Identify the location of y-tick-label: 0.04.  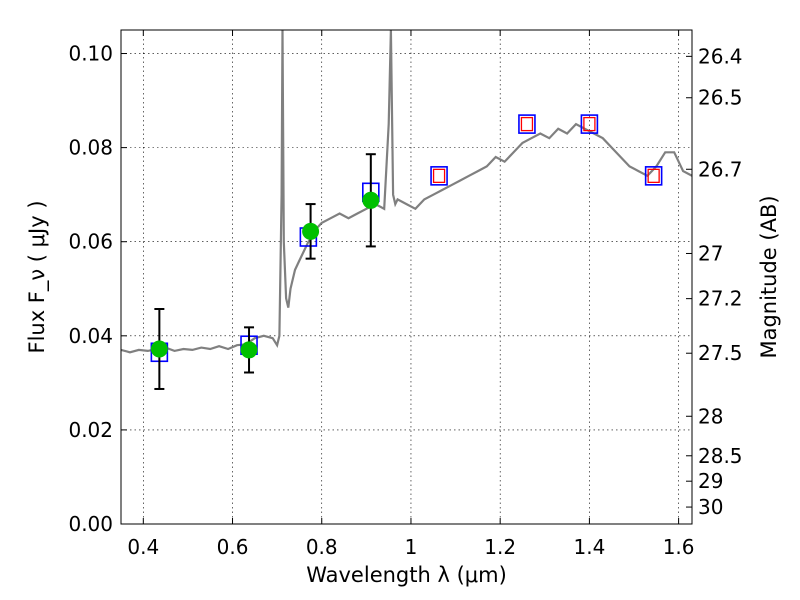
(90, 336).